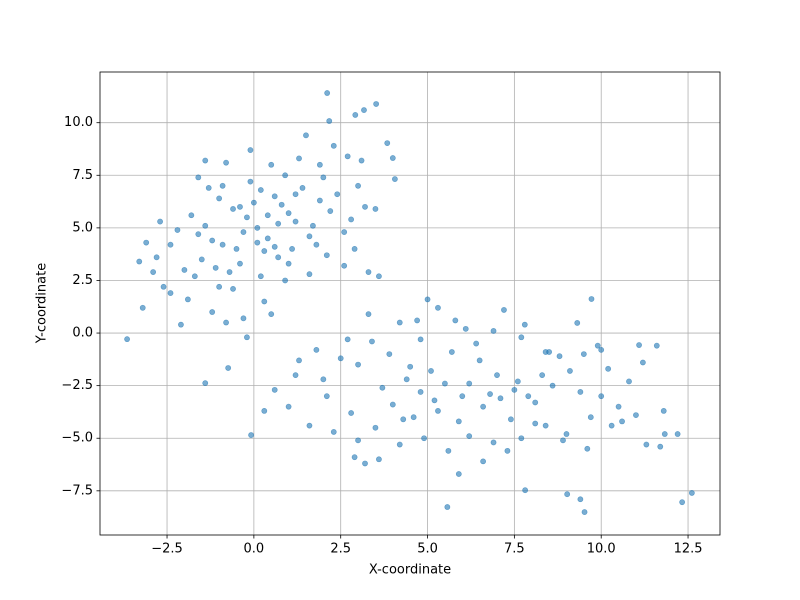 This screenshot has width=800, height=600. I want to click on y-tick-label: 0.0, so click(82, 333).